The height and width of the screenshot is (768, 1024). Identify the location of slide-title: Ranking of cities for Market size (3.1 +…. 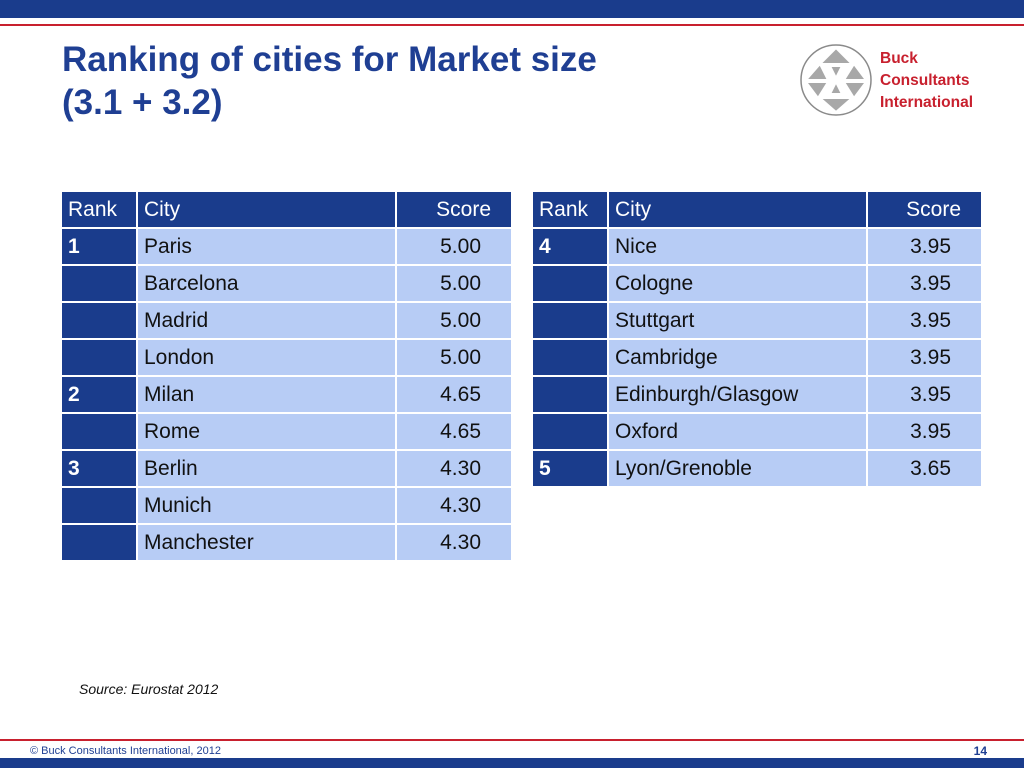
(329, 81).